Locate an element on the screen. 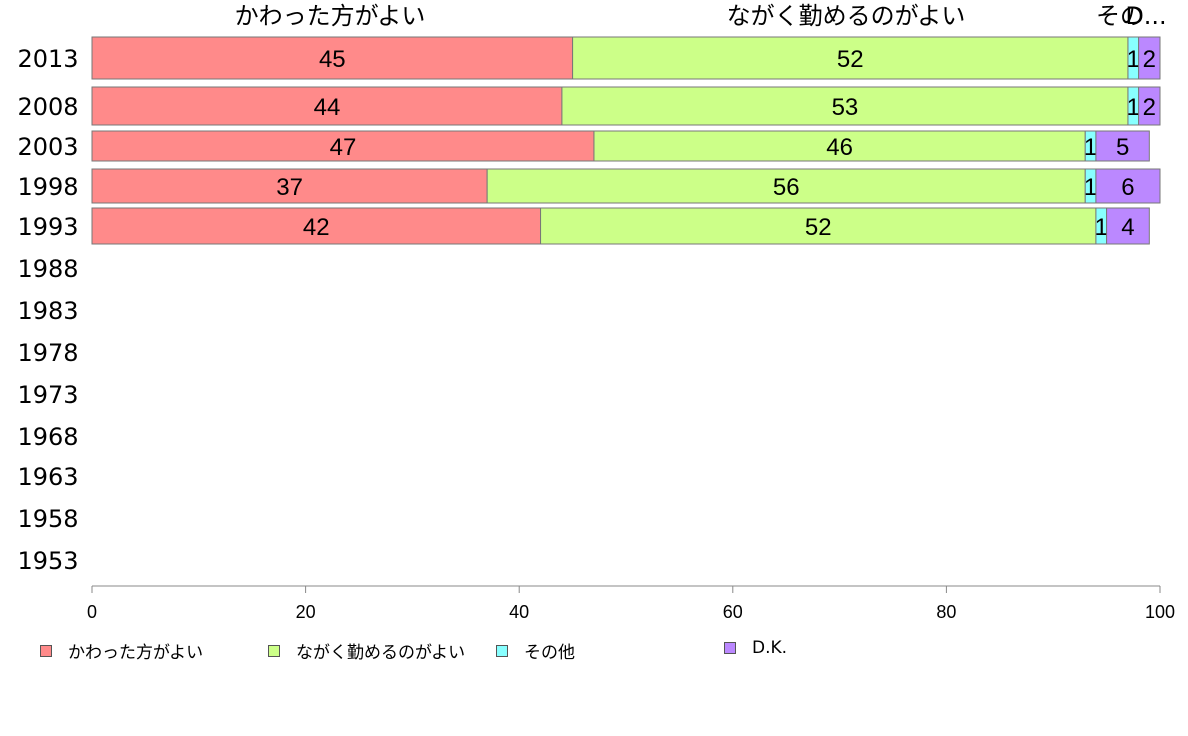 The height and width of the screenshot is (736, 1188). data-label: 56 is located at coordinates (786, 187).